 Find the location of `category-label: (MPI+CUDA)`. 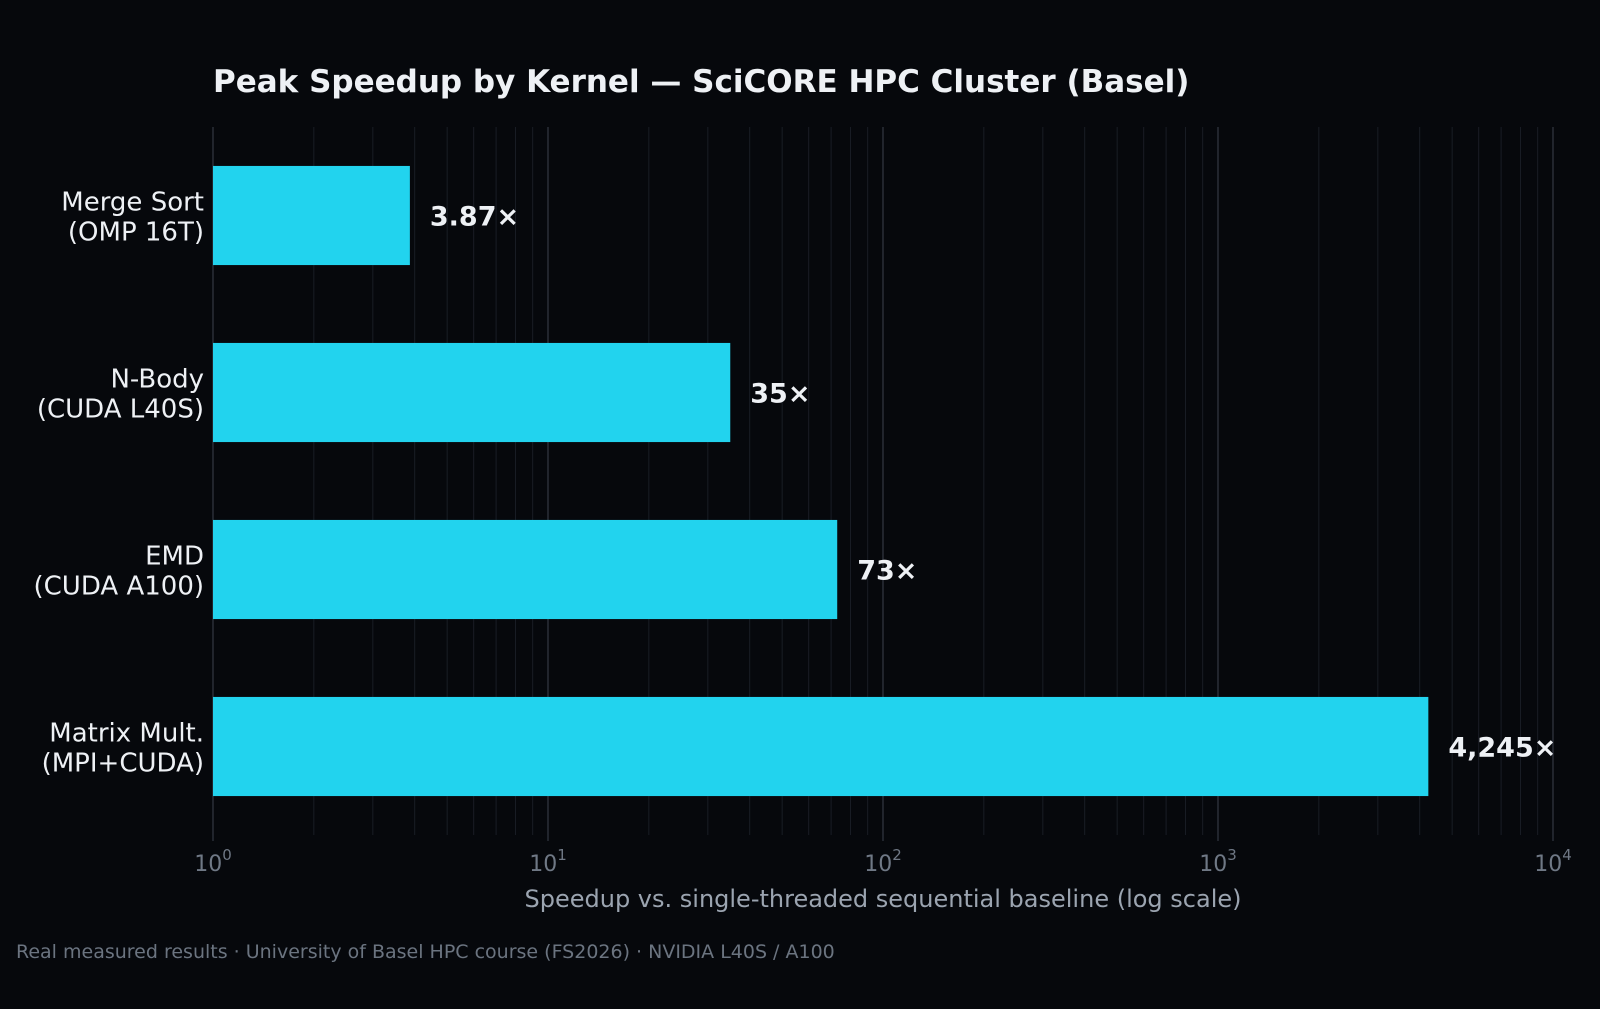

category-label: (MPI+CUDA) is located at coordinates (123, 764).